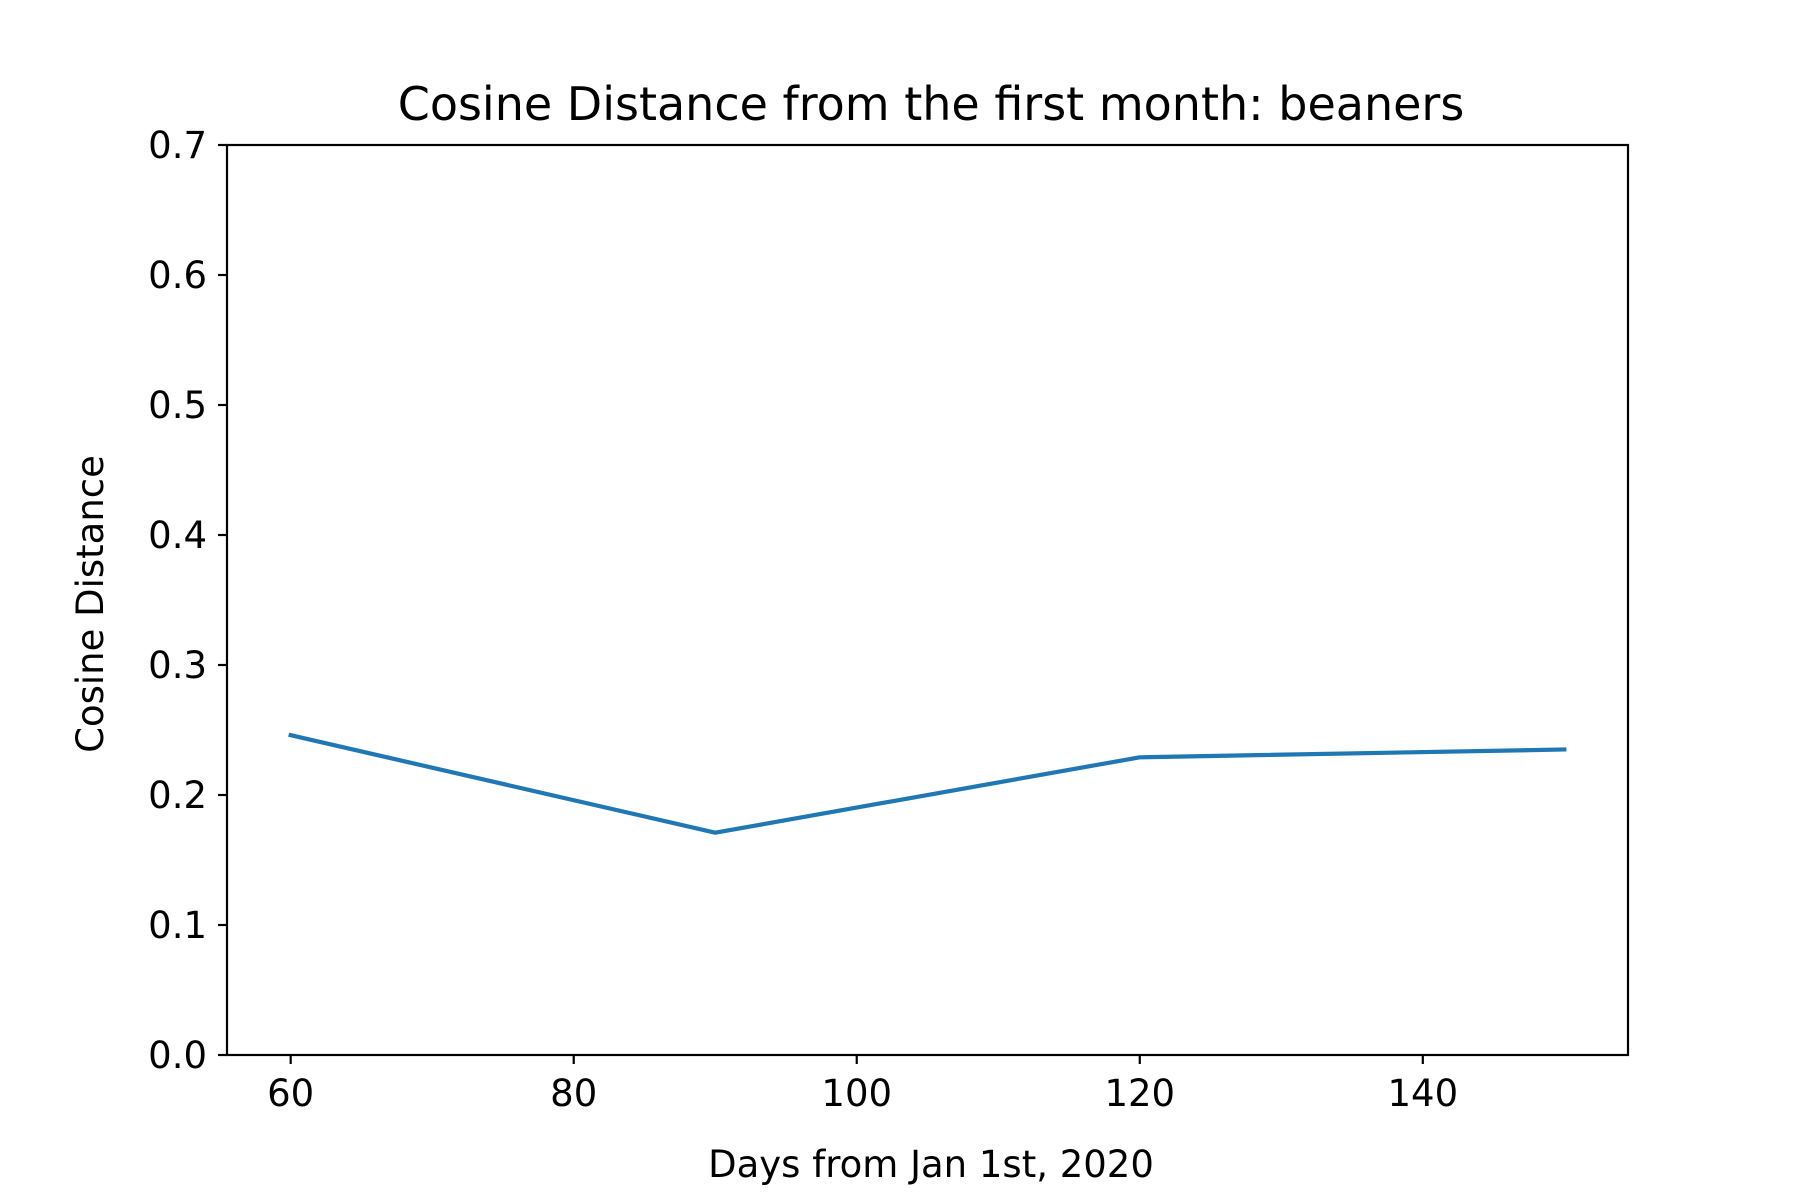  I want to click on y-tick-label: 0.6, so click(177, 275).